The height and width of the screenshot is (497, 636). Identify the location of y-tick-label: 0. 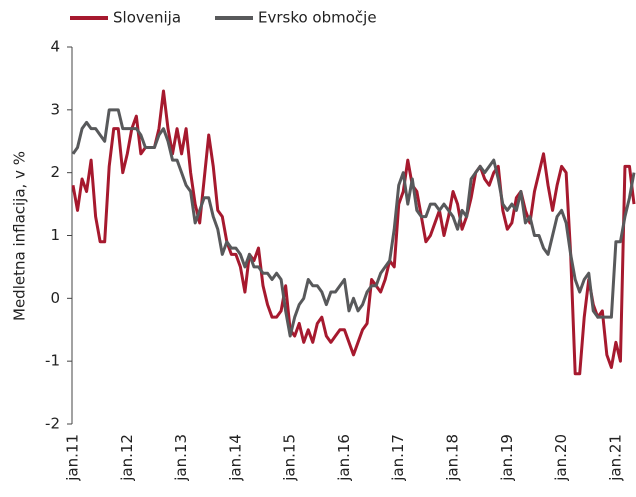
(55, 298).